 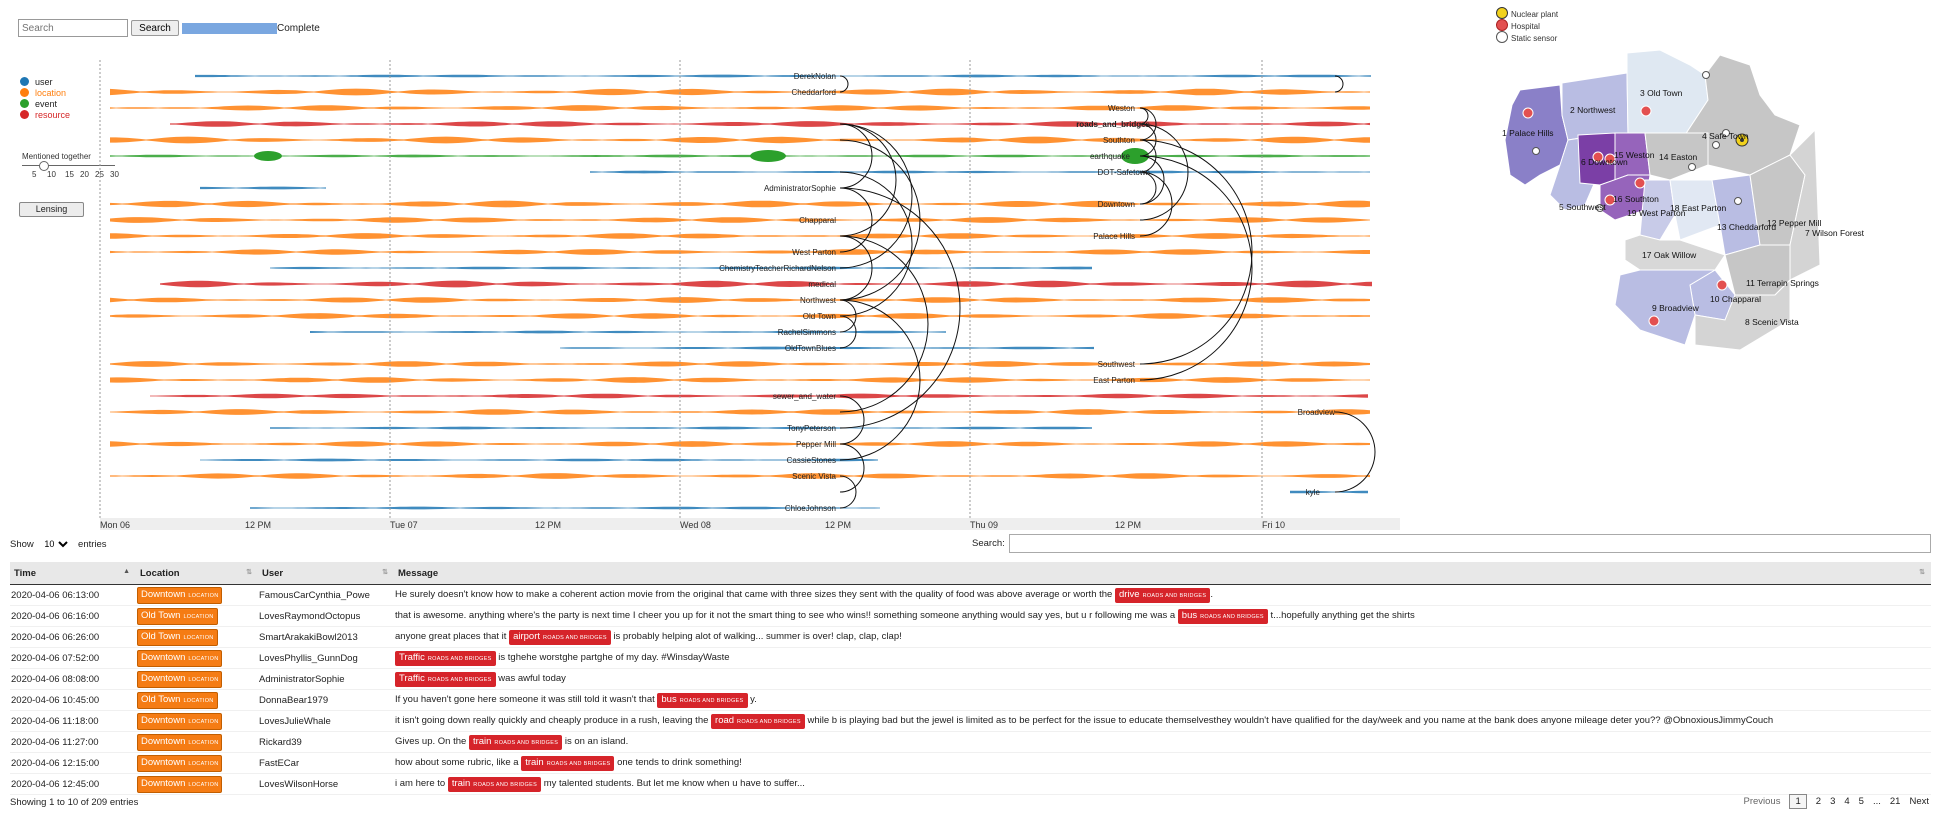 What do you see at coordinates (1317, 412) in the screenshot?
I see `entity-label: Broadview` at bounding box center [1317, 412].